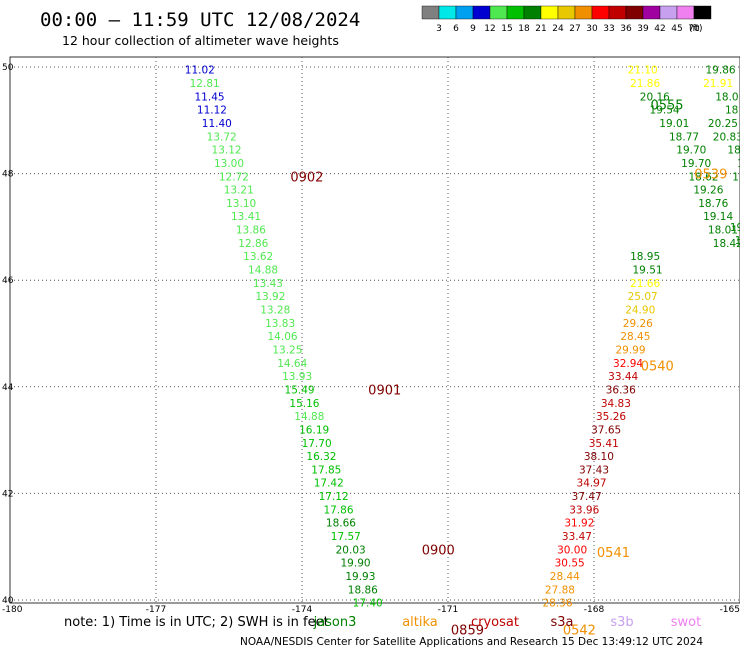 This screenshot has height=650, width=740. Describe the element at coordinates (495, 622) in the screenshot. I see `satellite-legend-cryosat: cryosat` at that location.